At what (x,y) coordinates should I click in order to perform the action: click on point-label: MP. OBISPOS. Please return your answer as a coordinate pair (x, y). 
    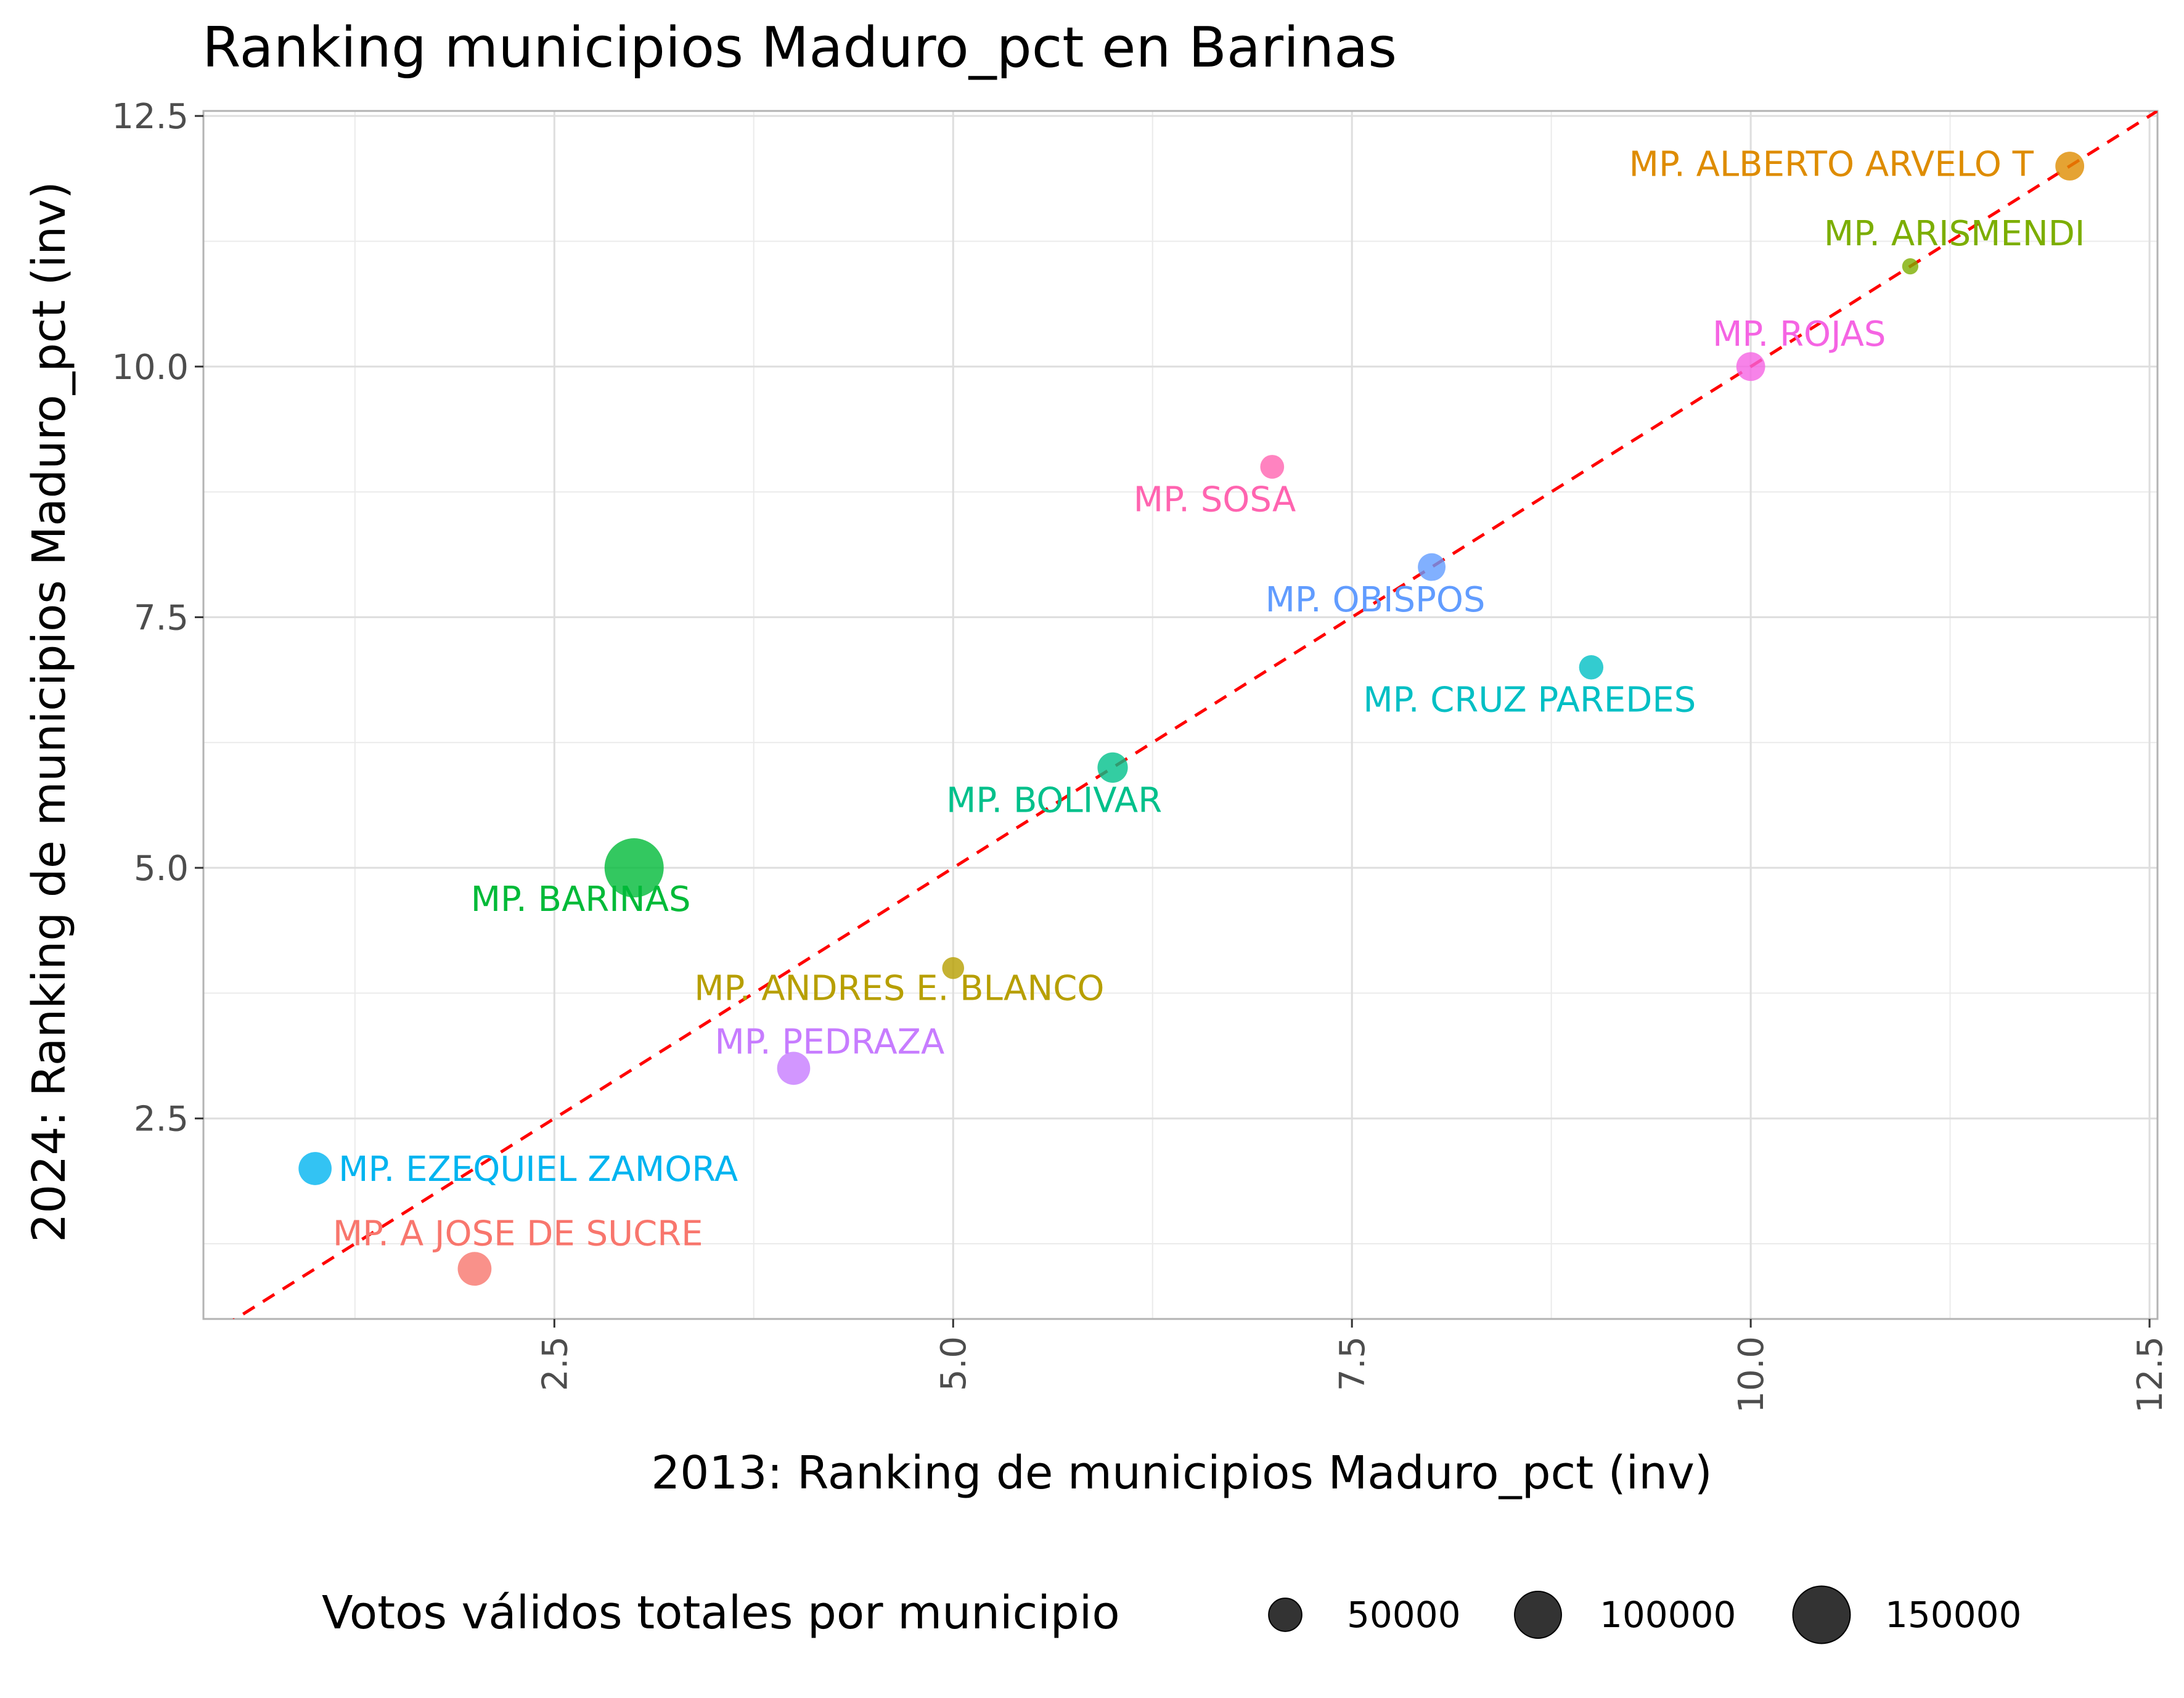
    Looking at the image, I should click on (1376, 600).